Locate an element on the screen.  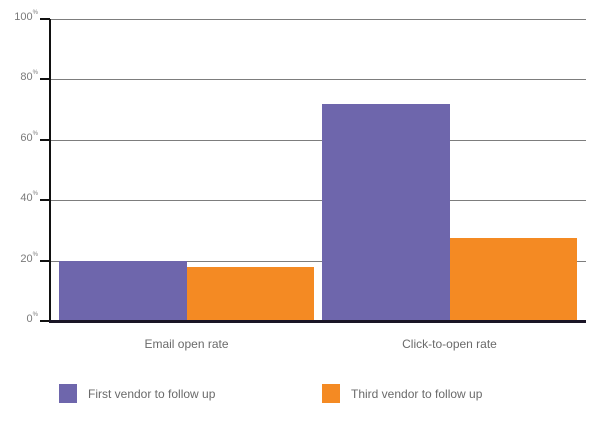
y-tick-value: 80 is located at coordinates (26, 77).